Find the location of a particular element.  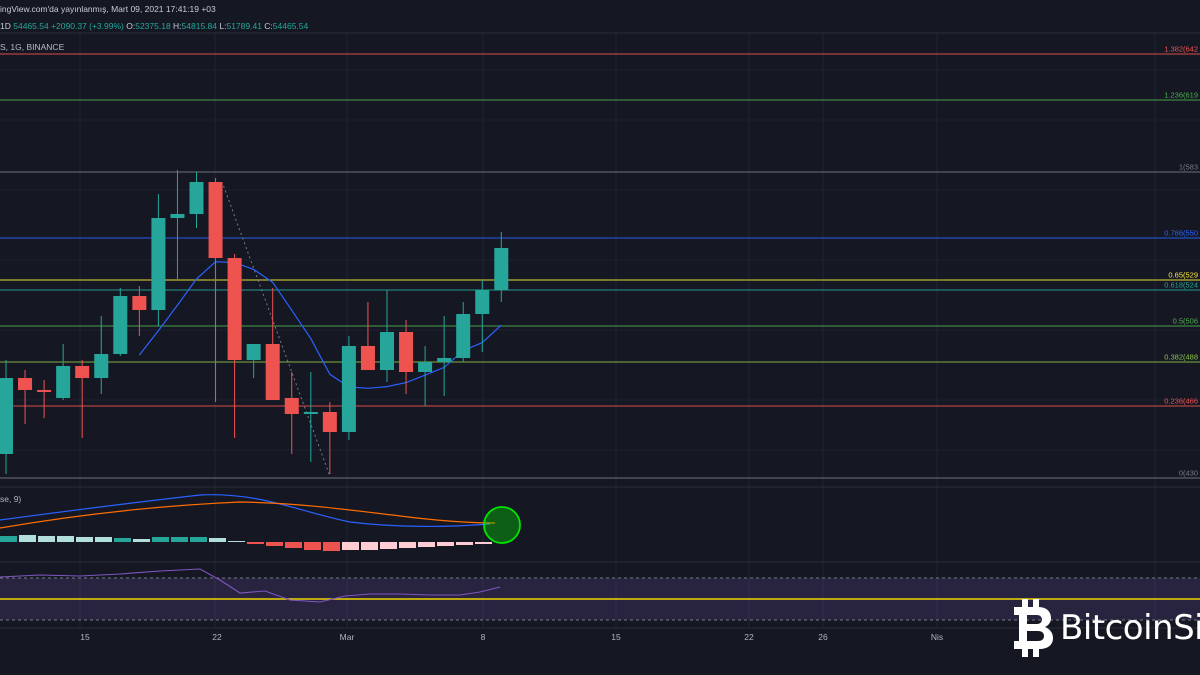

fib-trend-line is located at coordinates (277, 331).